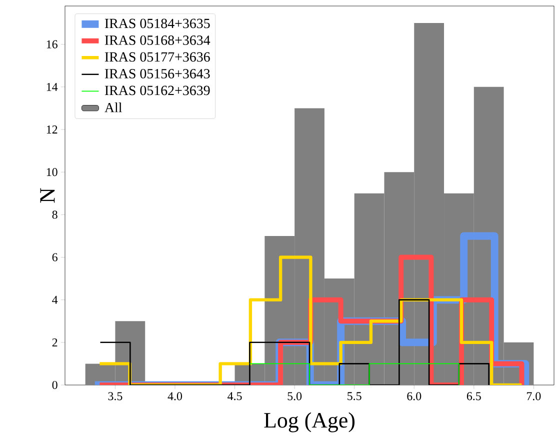 The image size is (558, 437). I want to click on y-axis-title: N, so click(47, 195).